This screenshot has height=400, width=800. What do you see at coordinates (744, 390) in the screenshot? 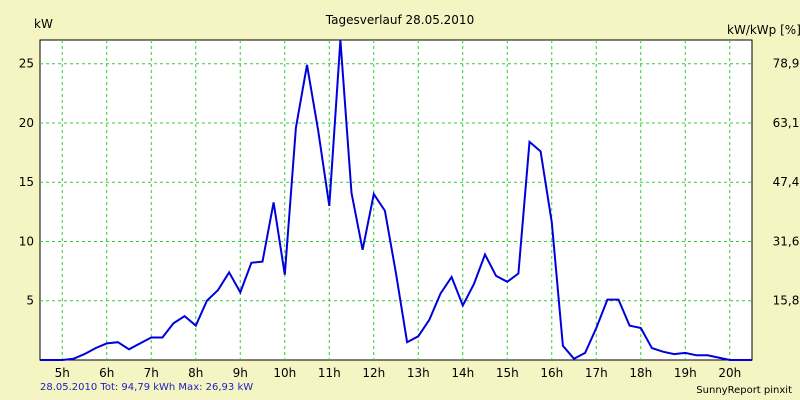
I see `brand-footer: SunnyReport pinxit` at bounding box center [744, 390].